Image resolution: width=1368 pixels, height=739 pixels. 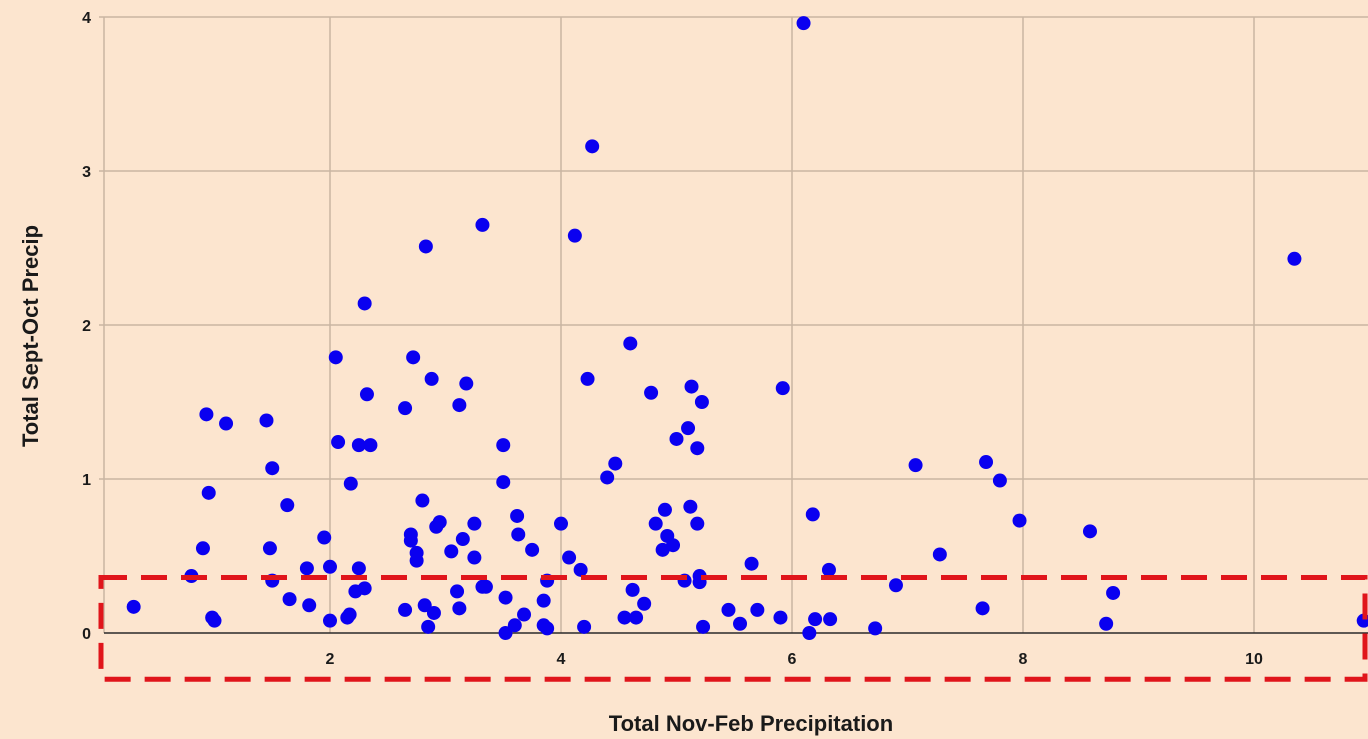 I want to click on x-axis-title: Total Nov-Feb Precipitation, so click(x=751, y=723).